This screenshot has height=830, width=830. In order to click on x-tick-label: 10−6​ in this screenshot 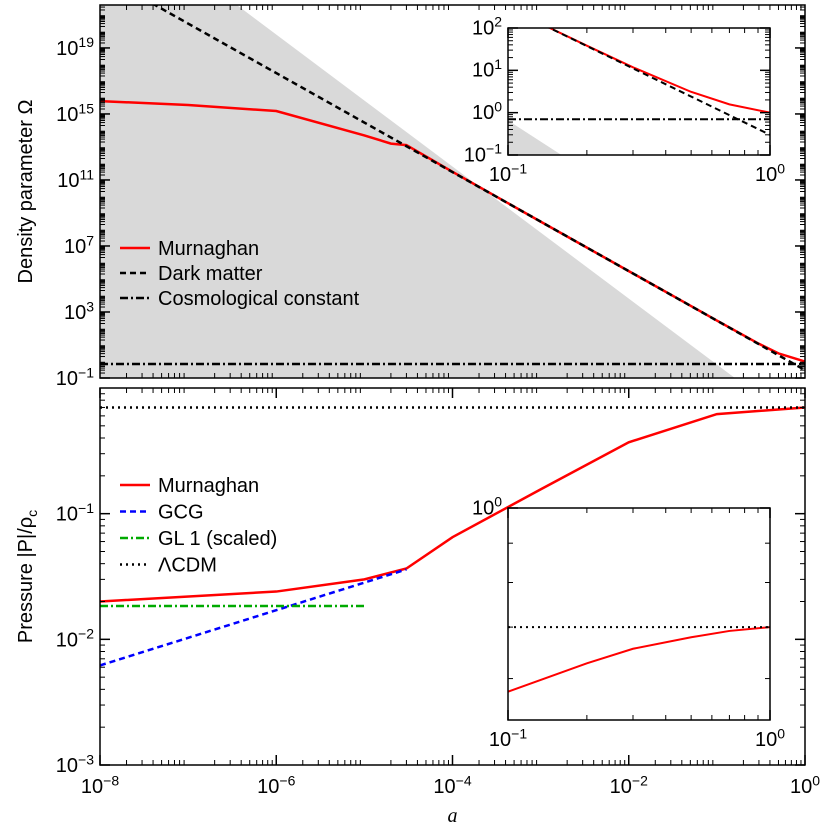, I will do `click(276, 785)`.